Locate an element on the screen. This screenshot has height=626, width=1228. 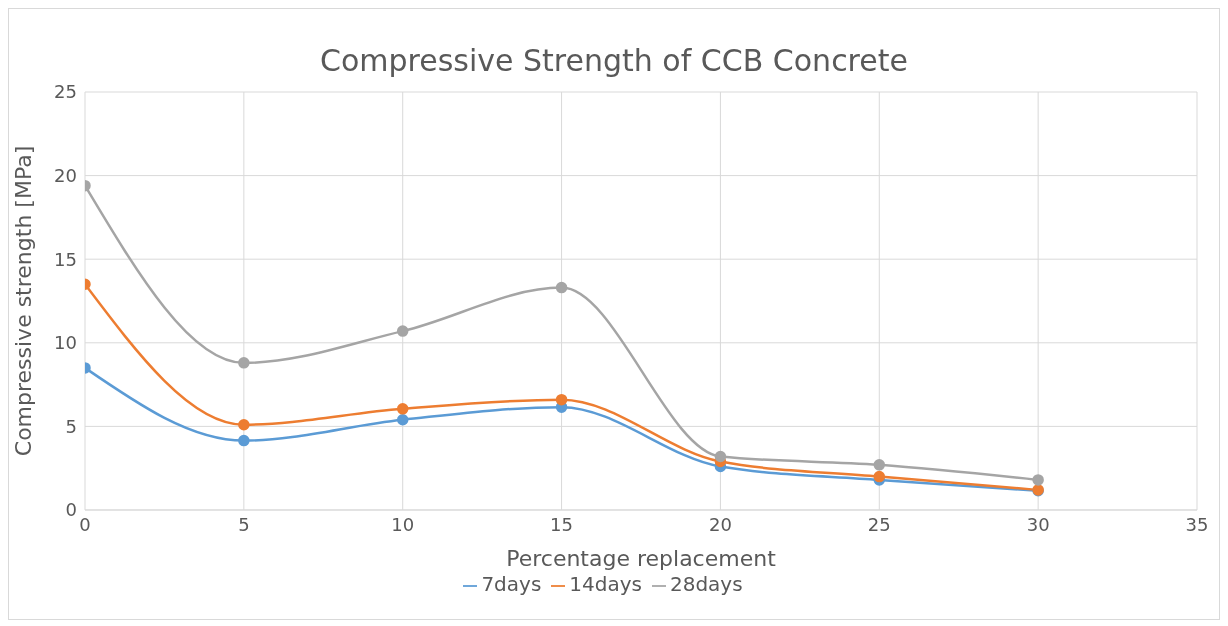
x-tick-label: 0 is located at coordinates (85, 524).